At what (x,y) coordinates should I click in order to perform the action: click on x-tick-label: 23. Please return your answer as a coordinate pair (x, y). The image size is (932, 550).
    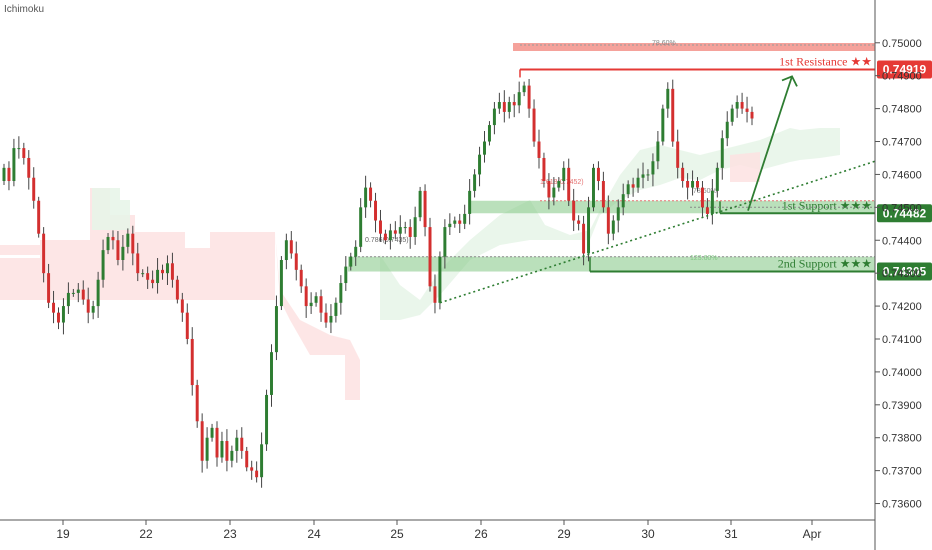
    Looking at the image, I should click on (230, 534).